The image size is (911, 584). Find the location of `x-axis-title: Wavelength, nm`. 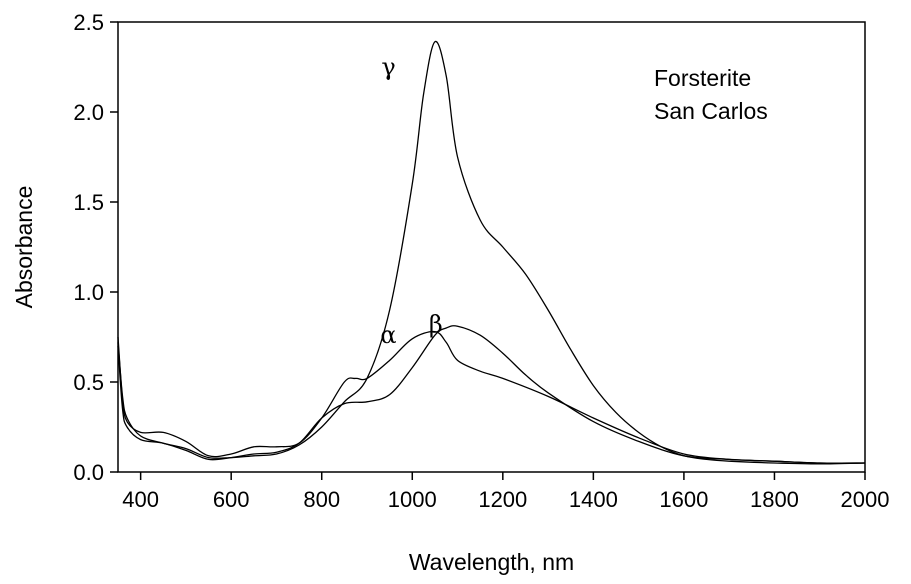

x-axis-title: Wavelength, nm is located at coordinates (491, 562).